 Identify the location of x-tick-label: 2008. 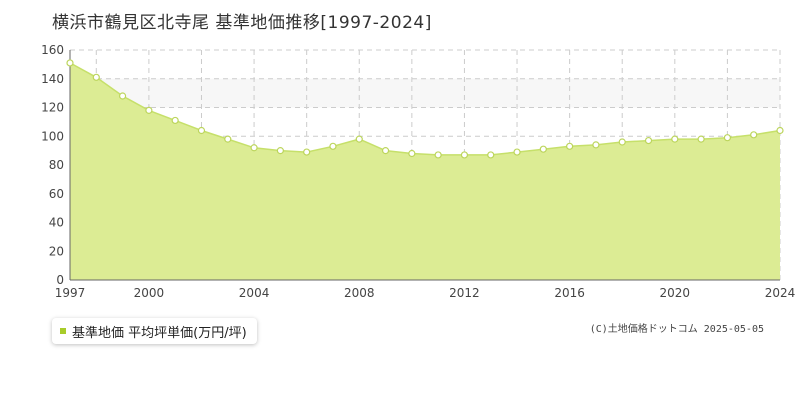
(359, 293).